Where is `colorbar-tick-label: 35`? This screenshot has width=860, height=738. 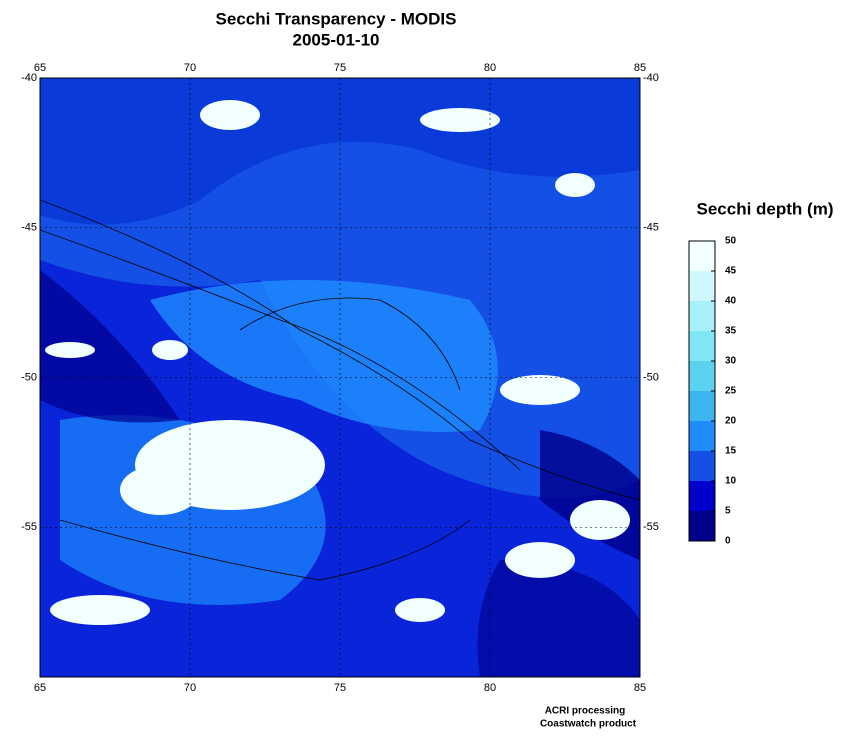
colorbar-tick-label: 35 is located at coordinates (731, 331).